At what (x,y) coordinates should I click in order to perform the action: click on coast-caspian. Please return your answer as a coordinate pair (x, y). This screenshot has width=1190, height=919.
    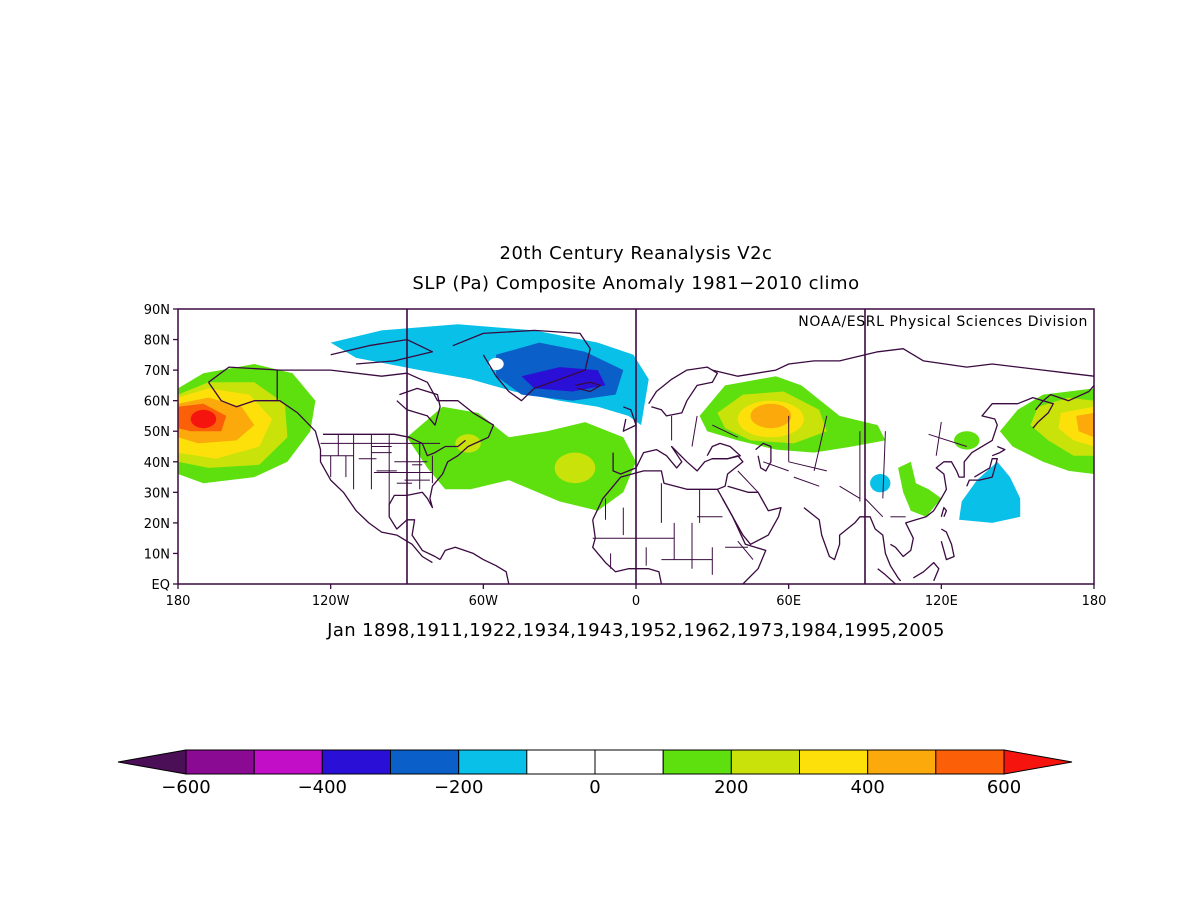
    Looking at the image, I should click on (763, 457).